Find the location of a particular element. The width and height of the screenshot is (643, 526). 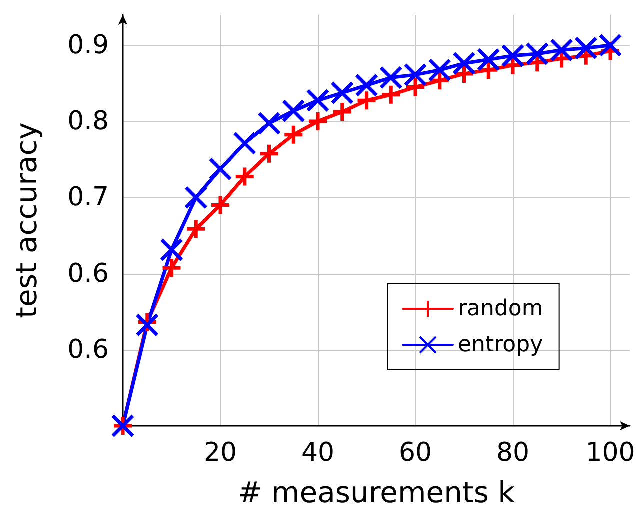

x-tick-label: 80 is located at coordinates (513, 453).